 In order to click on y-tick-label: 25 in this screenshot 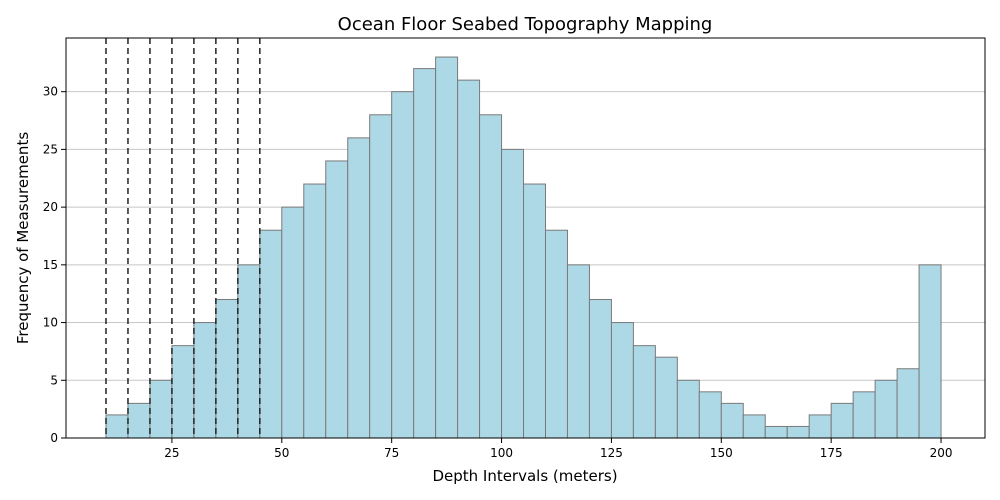, I will do `click(50, 149)`.